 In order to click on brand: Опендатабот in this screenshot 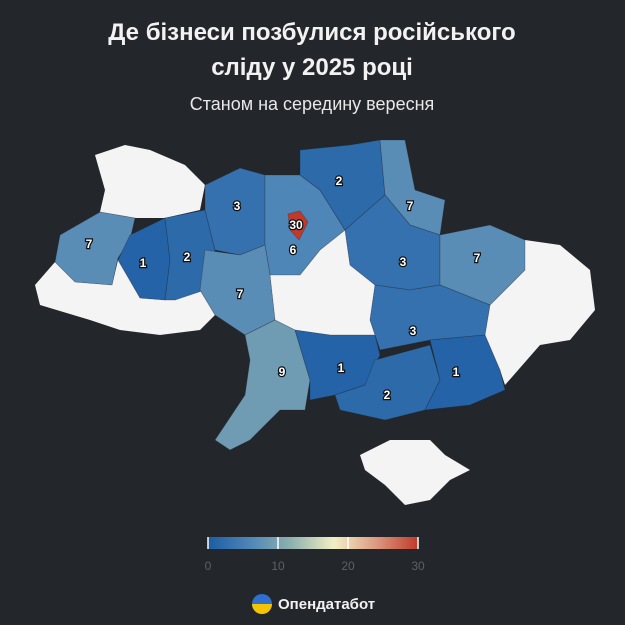, I will do `click(326, 604)`.